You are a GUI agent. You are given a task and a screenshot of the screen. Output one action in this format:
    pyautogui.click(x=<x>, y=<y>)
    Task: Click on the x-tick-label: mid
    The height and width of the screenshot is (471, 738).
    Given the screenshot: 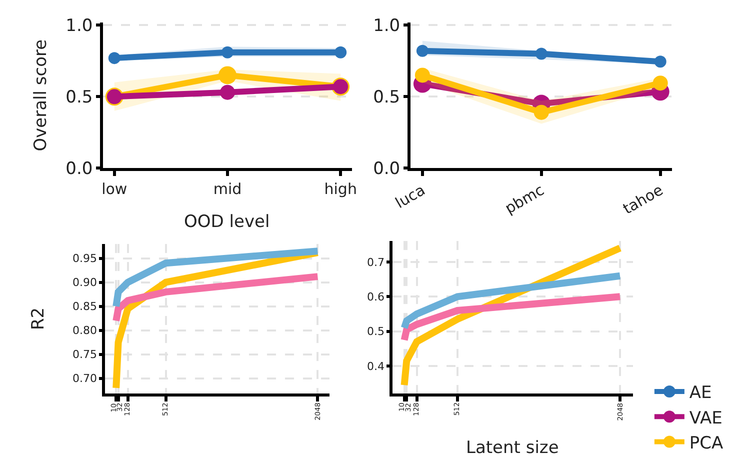 What is the action you would take?
    pyautogui.click(x=227, y=189)
    